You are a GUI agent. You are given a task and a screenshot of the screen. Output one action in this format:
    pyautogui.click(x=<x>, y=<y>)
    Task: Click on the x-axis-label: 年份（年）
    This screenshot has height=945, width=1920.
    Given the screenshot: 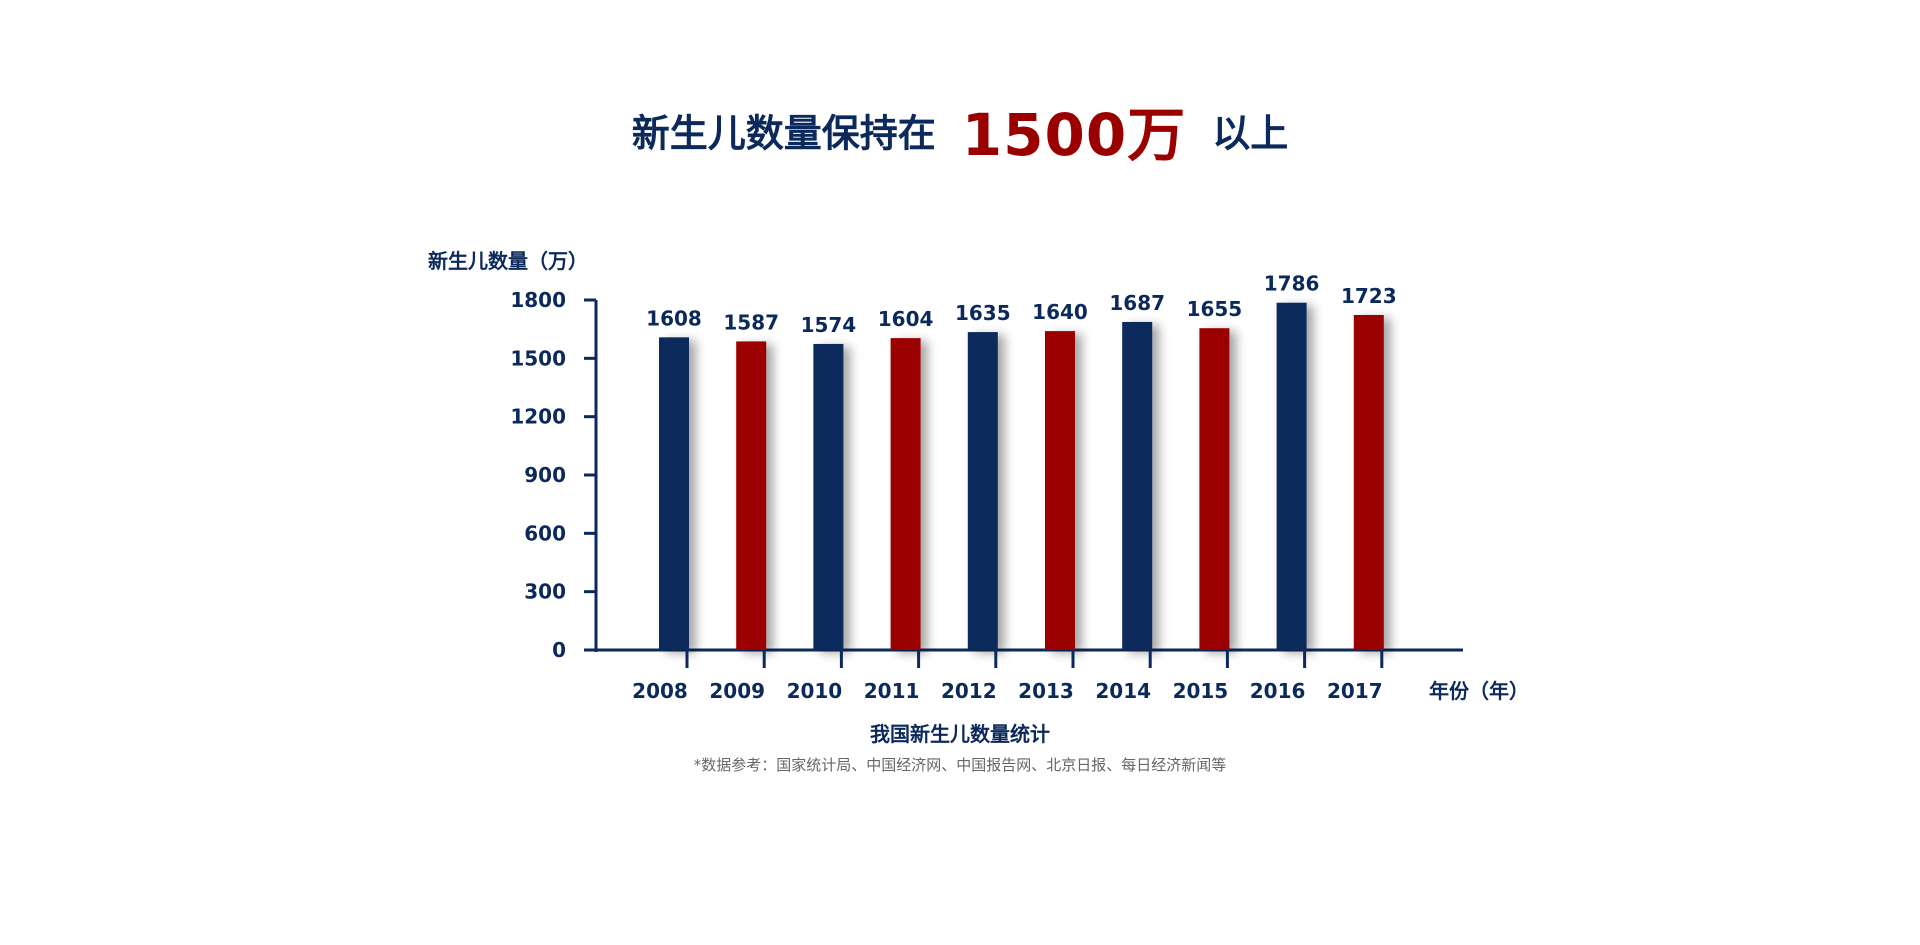 What is the action you would take?
    pyautogui.click(x=1479, y=691)
    